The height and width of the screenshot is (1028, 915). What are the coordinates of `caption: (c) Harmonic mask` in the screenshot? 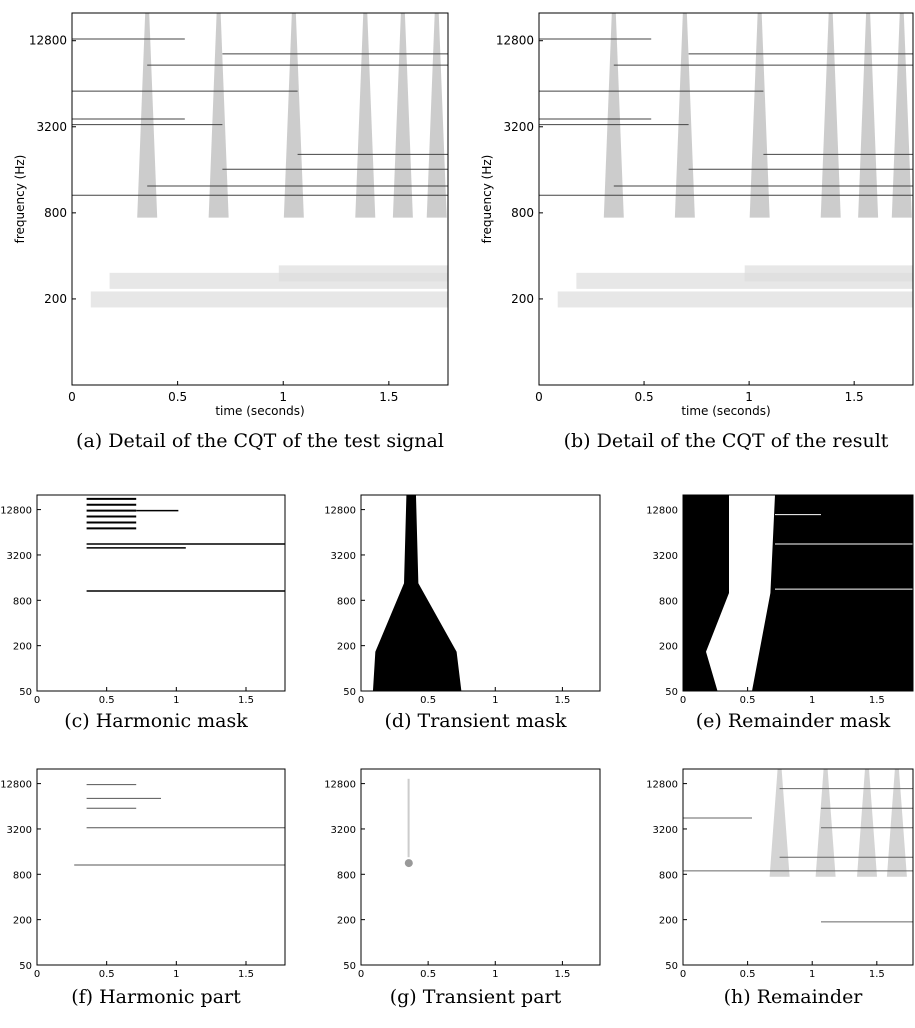 It's located at (156, 721).